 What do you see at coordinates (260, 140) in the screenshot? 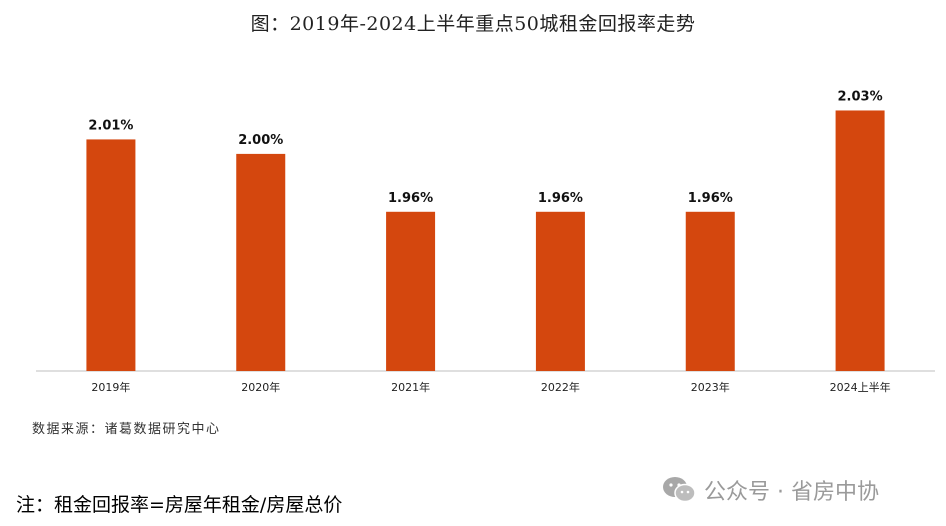
I see `bar-value-label: 2.00%` at bounding box center [260, 140].